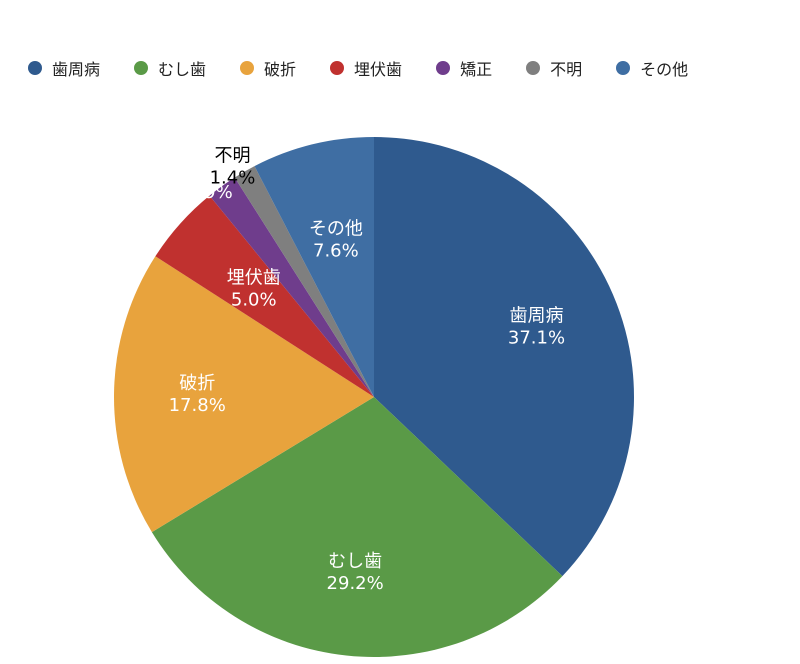 This screenshot has width=800, height=664. What do you see at coordinates (378, 69) in the screenshot?
I see `legend-label: 埋伏歯` at bounding box center [378, 69].